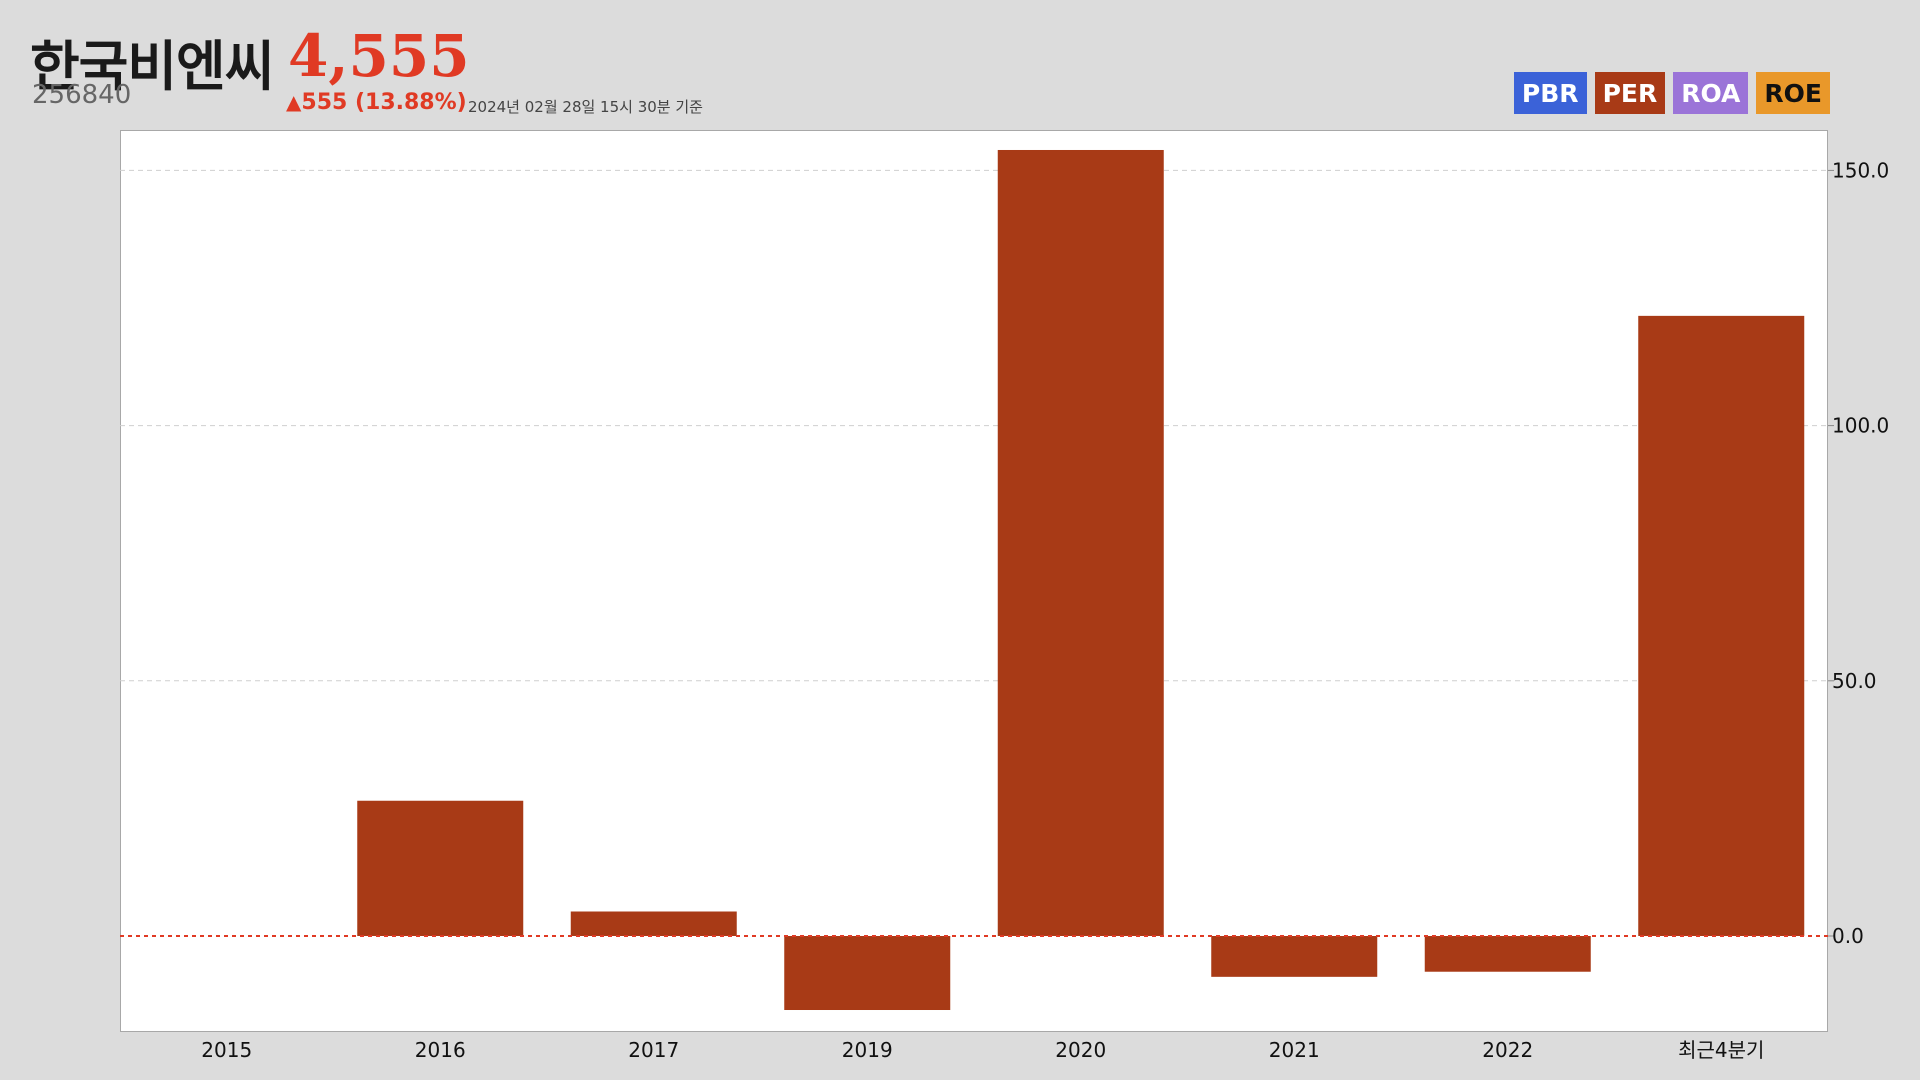  I want to click on bar-2017, so click(653, 923).